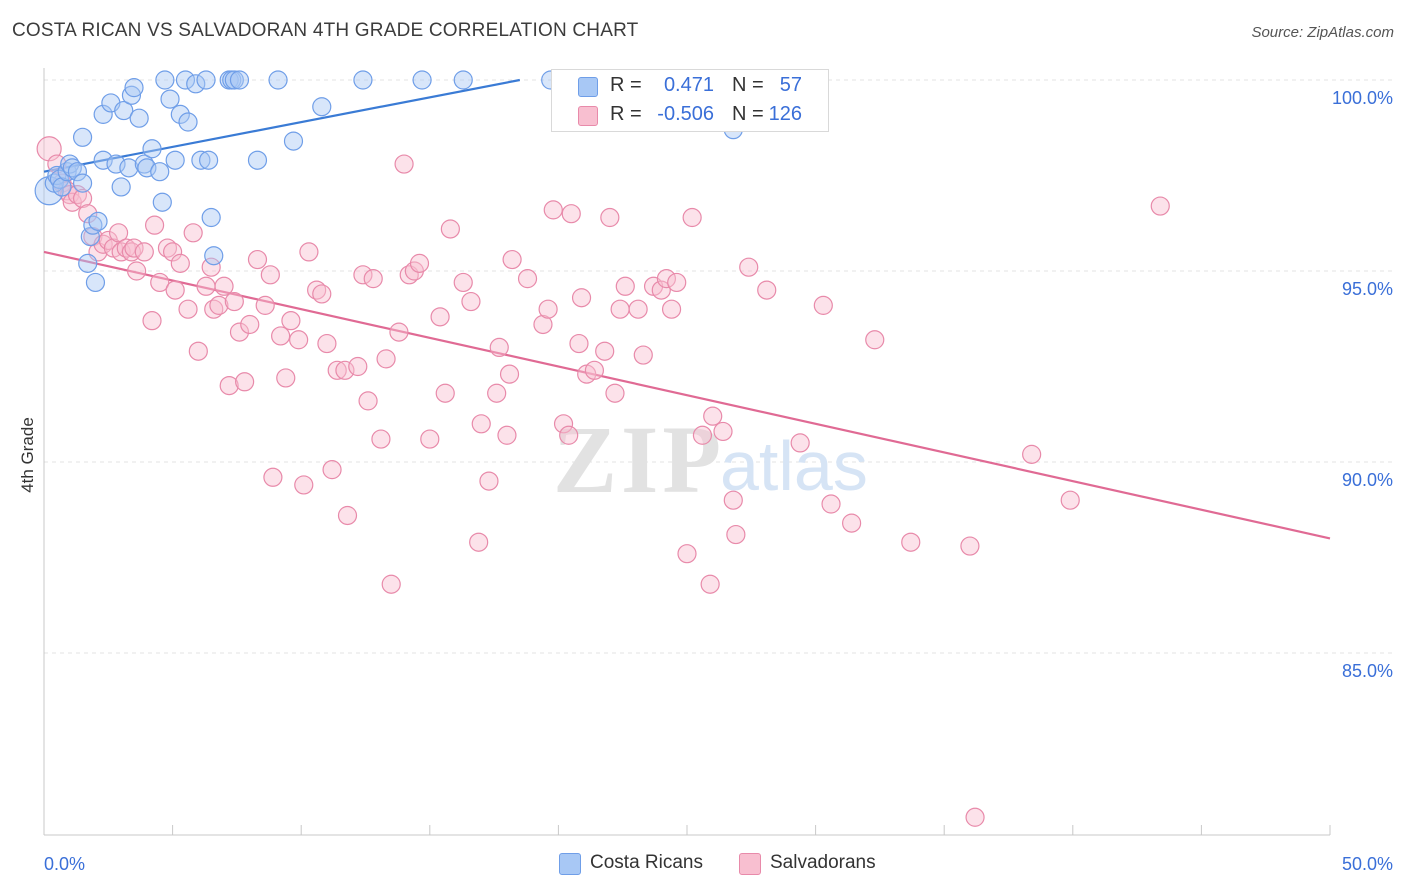  What do you see at coordinates (823, 862) in the screenshot?
I see `bottom-legend-label: Salvadorans` at bounding box center [823, 862].